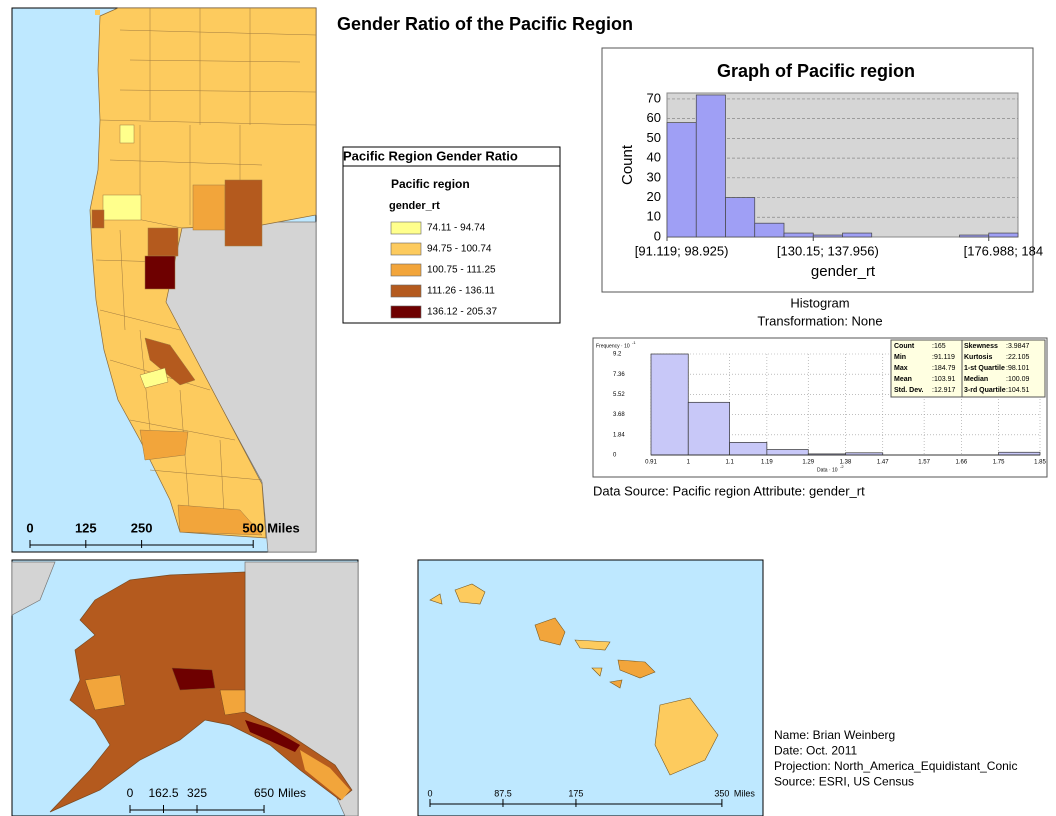 The width and height of the screenshot is (1056, 816). What do you see at coordinates (846, 463) in the screenshot?
I see `x-tick-label: 1.38` at bounding box center [846, 463].